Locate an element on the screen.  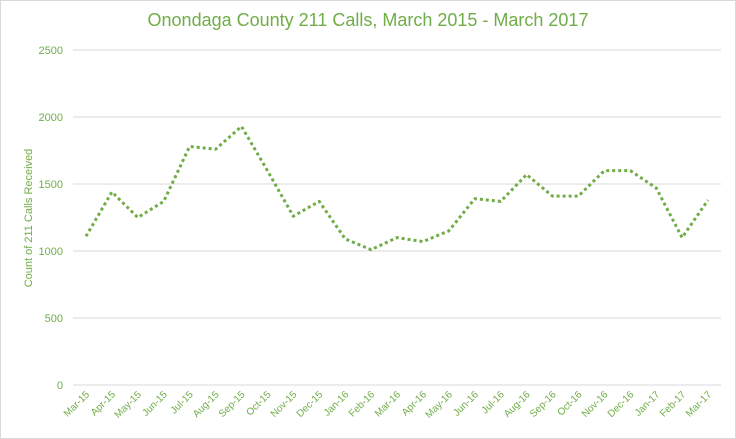
x-tick-label: Aug-15 is located at coordinates (206, 404).